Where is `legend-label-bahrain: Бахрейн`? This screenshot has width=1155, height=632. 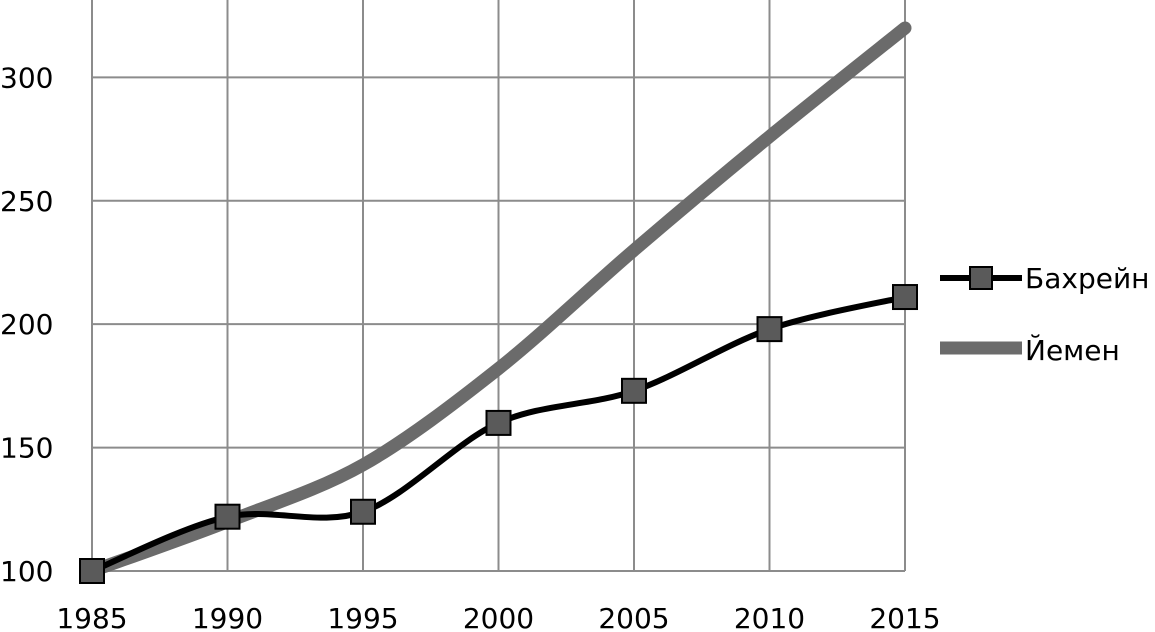
legend-label-bahrain: Бахрейн is located at coordinates (1087, 278).